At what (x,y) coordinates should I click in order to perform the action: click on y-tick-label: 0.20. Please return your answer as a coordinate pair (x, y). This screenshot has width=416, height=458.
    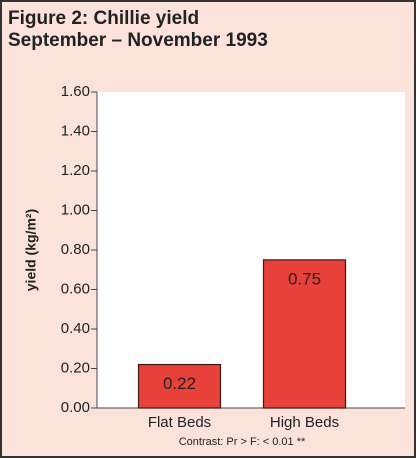
    Looking at the image, I should click on (75, 367).